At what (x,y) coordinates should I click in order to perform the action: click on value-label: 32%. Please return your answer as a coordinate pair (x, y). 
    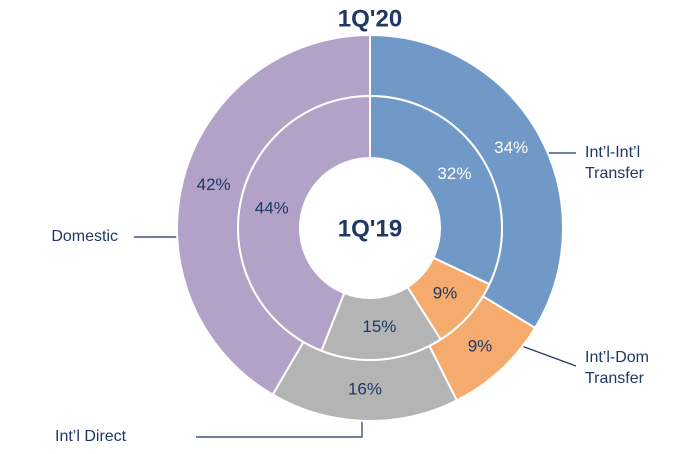
    Looking at the image, I should click on (454, 173).